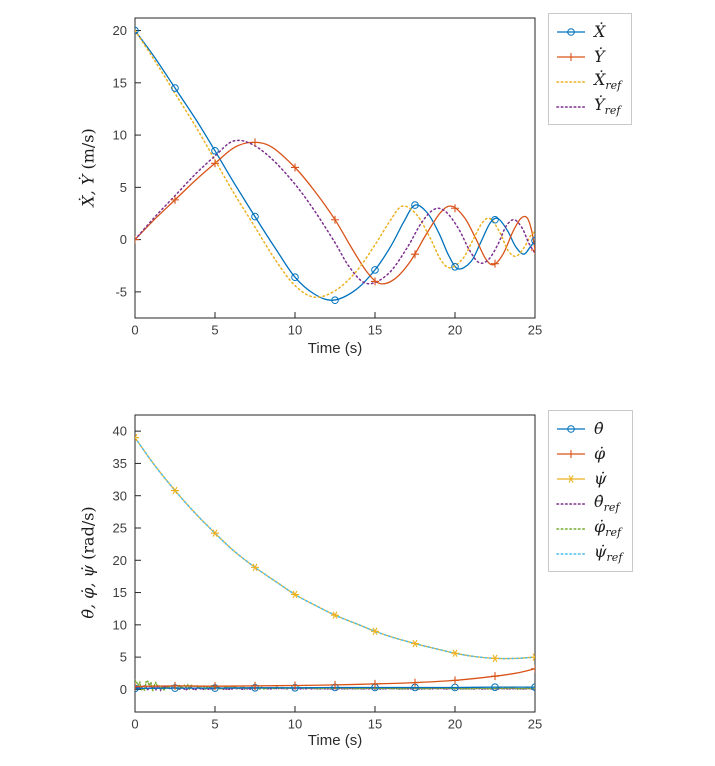  What do you see at coordinates (375, 724) in the screenshot?
I see `x-tick-label: 15` at bounding box center [375, 724].